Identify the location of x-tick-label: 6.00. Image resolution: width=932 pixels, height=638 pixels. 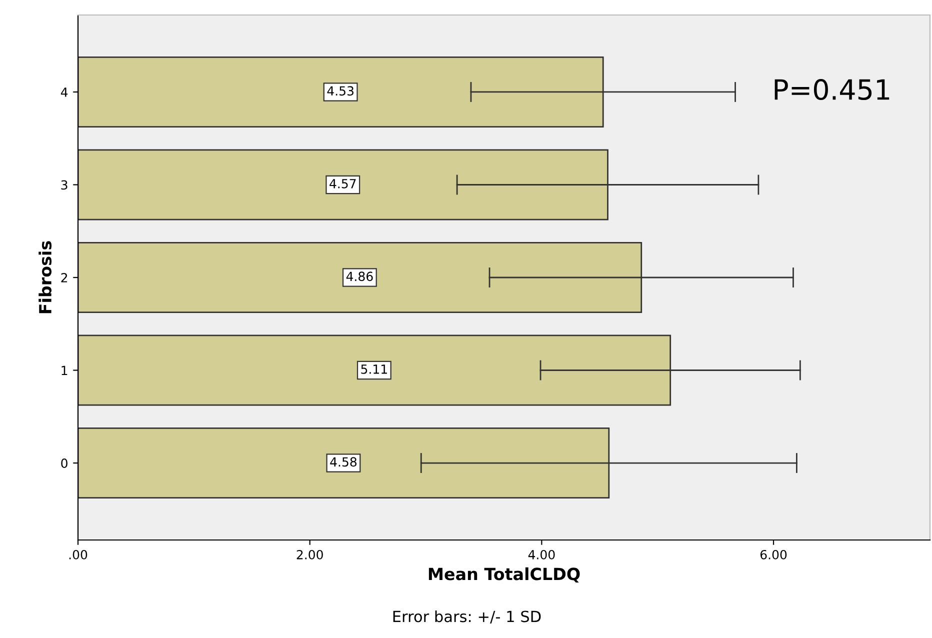
(773, 555).